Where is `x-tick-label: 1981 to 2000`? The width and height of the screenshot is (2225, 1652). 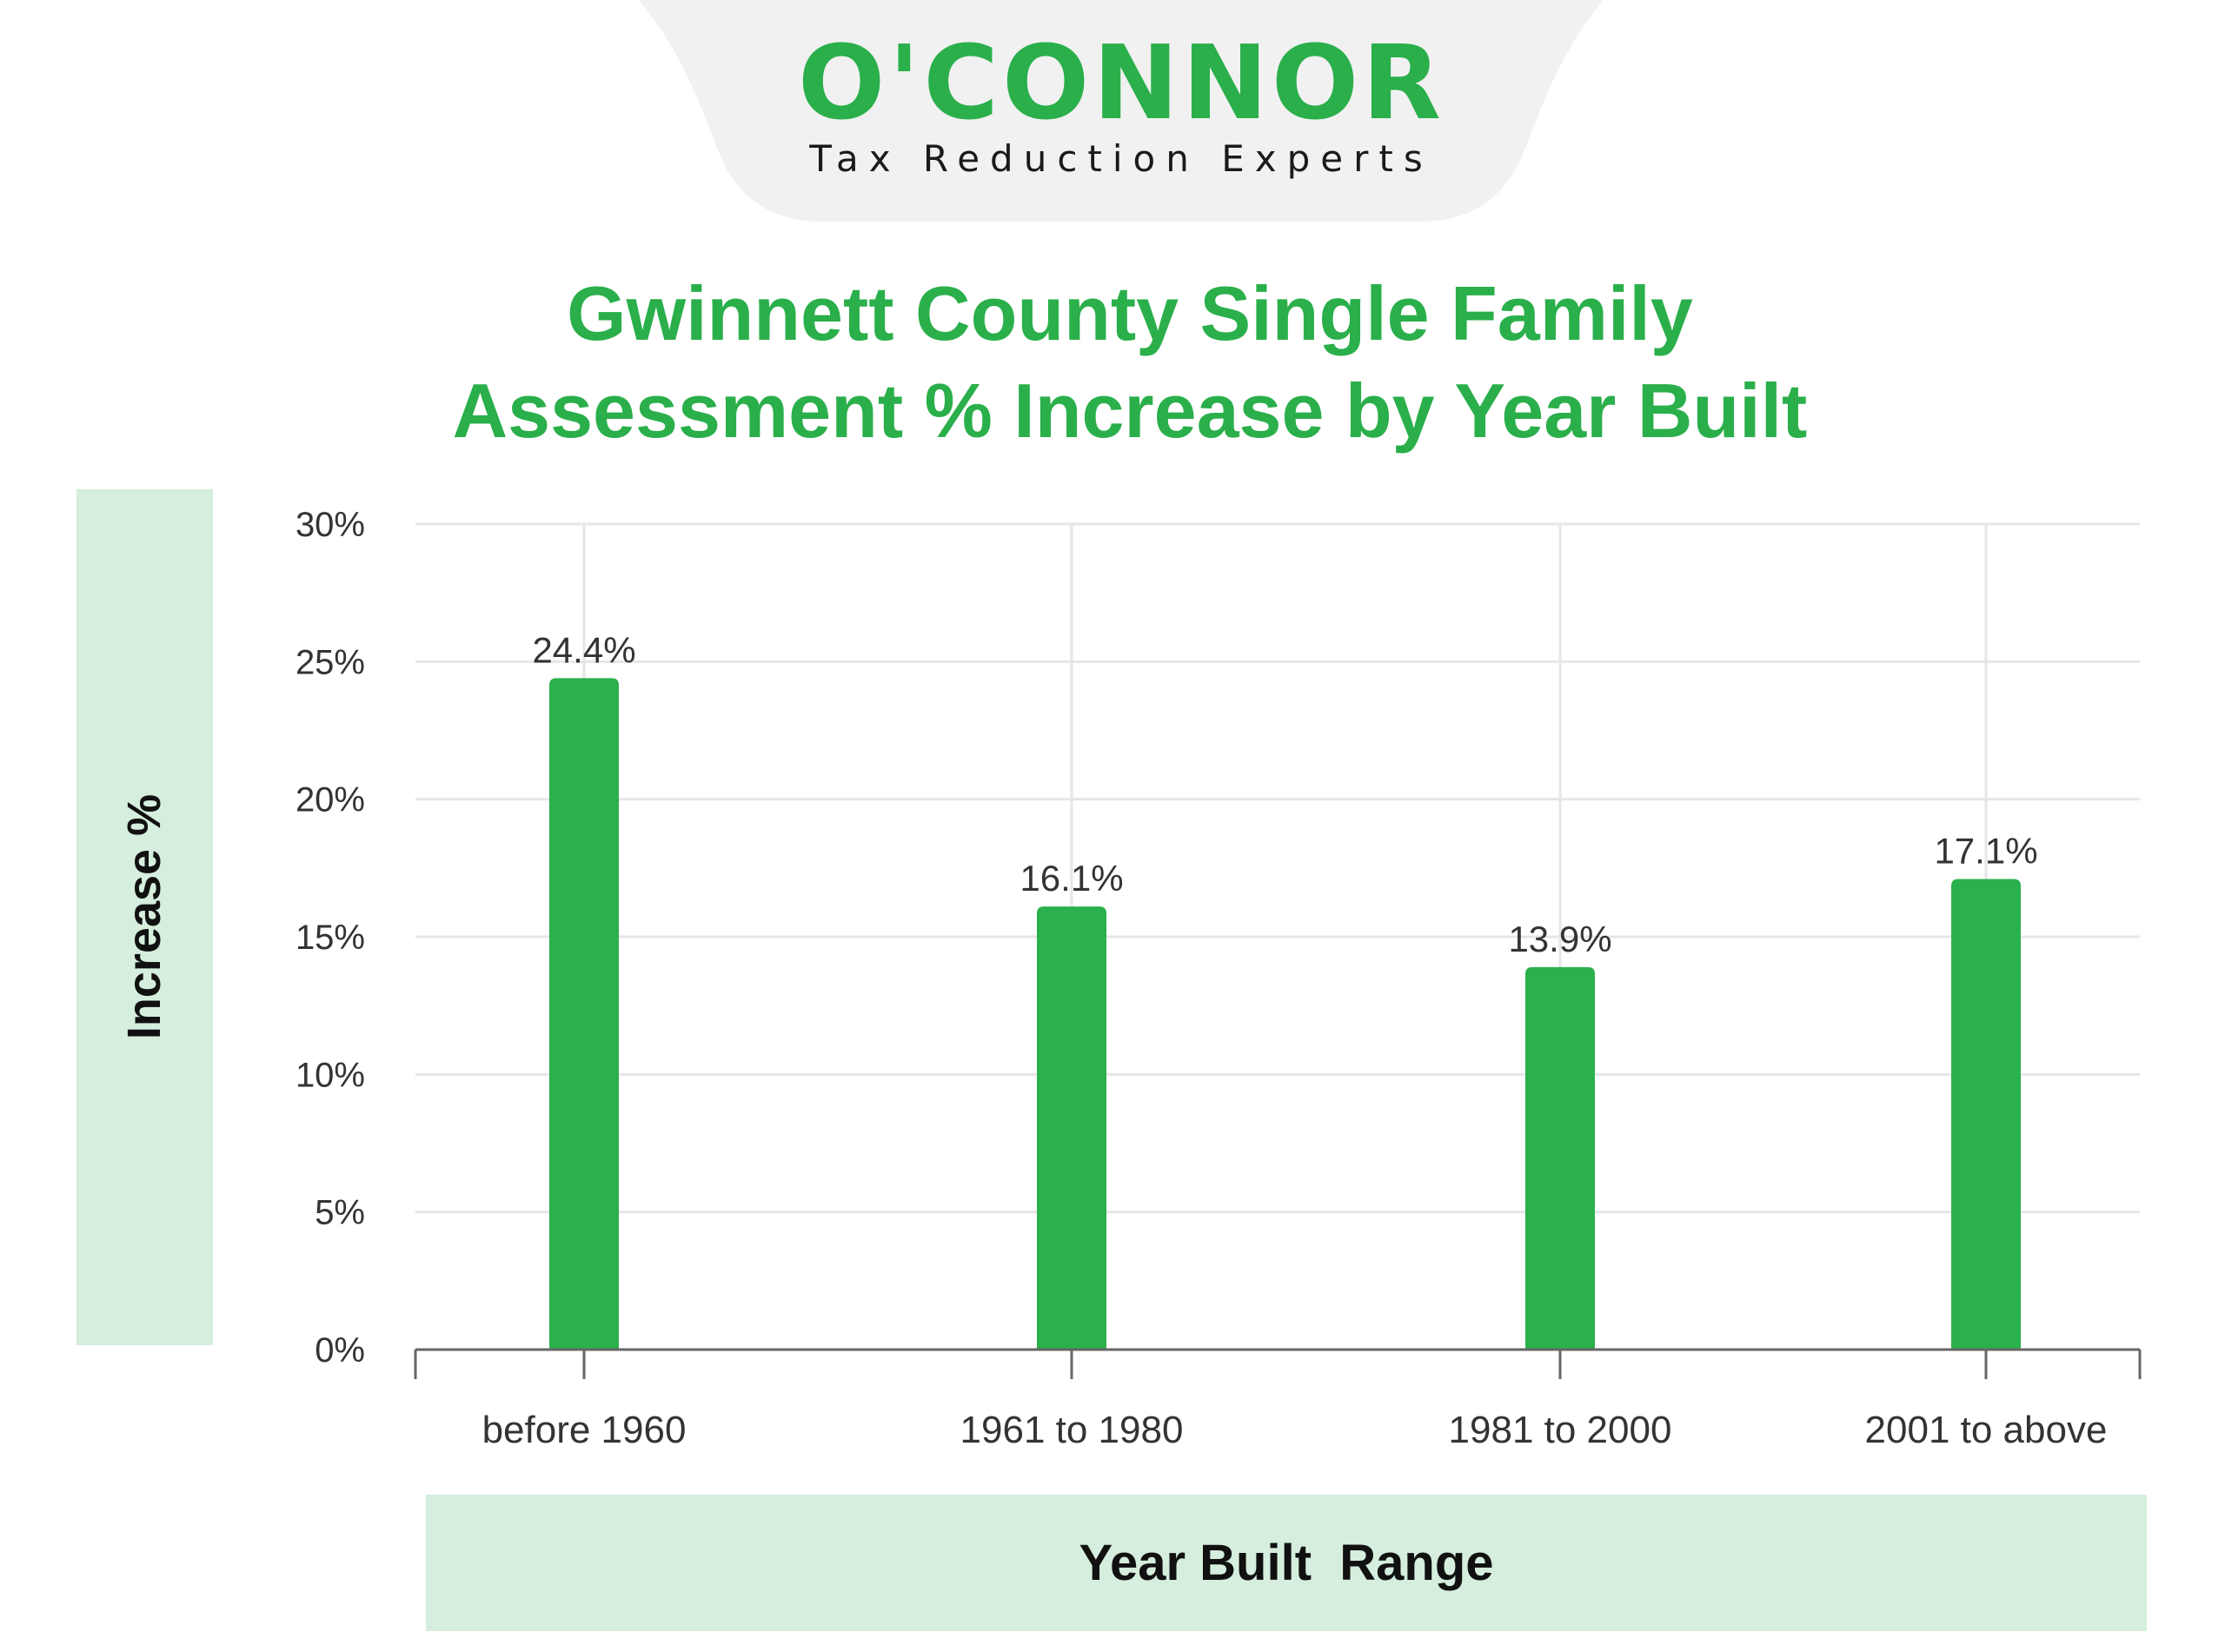
x-tick-label: 1981 to 2000 is located at coordinates (1561, 1430).